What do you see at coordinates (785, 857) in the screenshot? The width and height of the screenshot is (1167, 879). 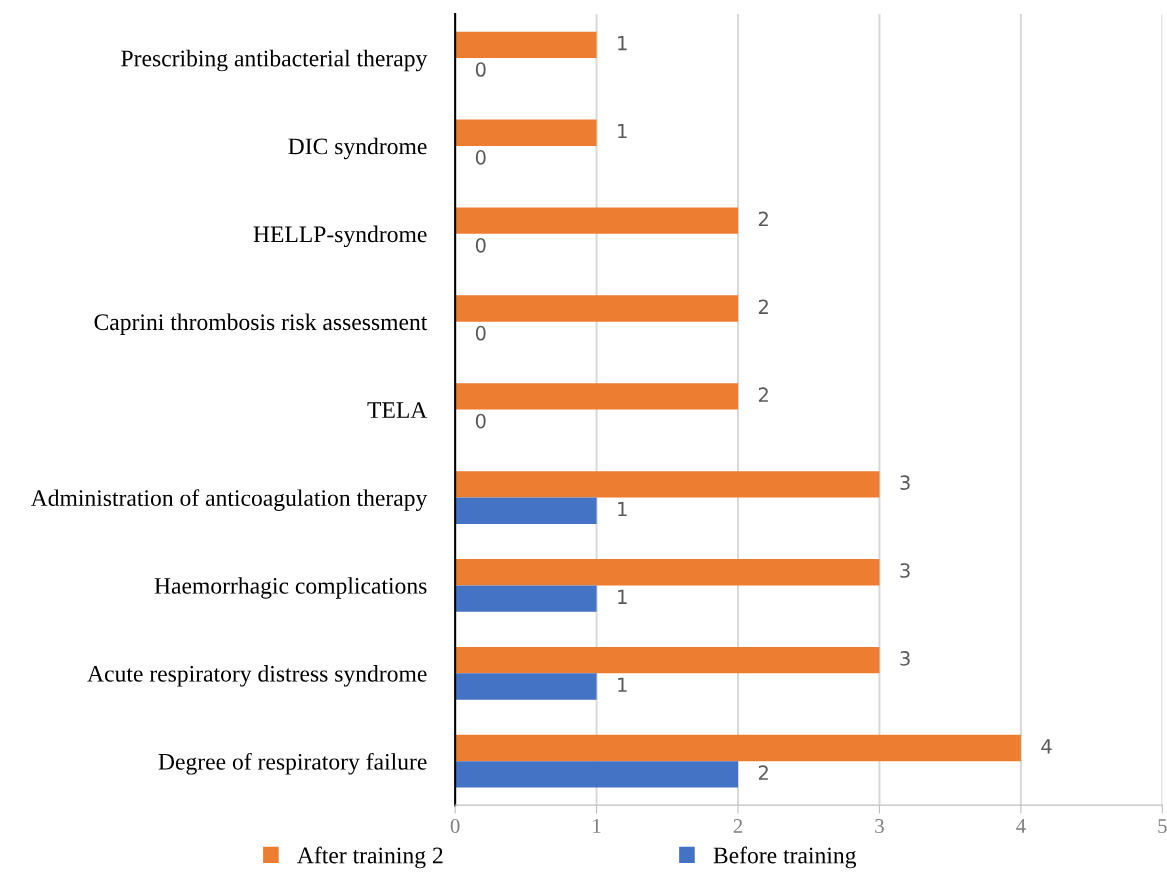 I see `legend-label: Before training` at bounding box center [785, 857].